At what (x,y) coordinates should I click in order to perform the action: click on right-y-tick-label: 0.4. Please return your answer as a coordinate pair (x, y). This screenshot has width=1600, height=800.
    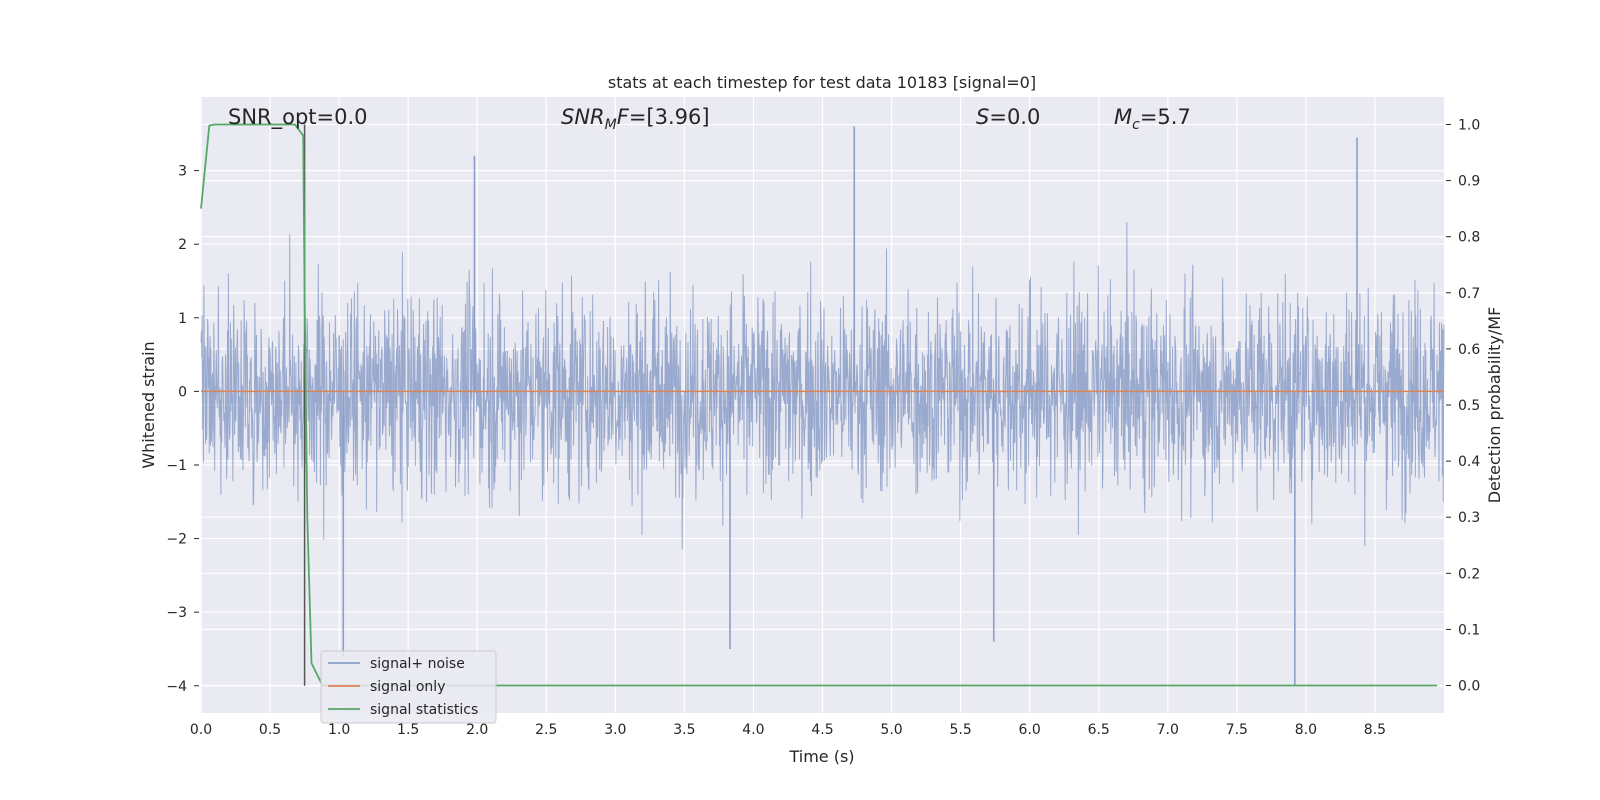
    Looking at the image, I should click on (1469, 462).